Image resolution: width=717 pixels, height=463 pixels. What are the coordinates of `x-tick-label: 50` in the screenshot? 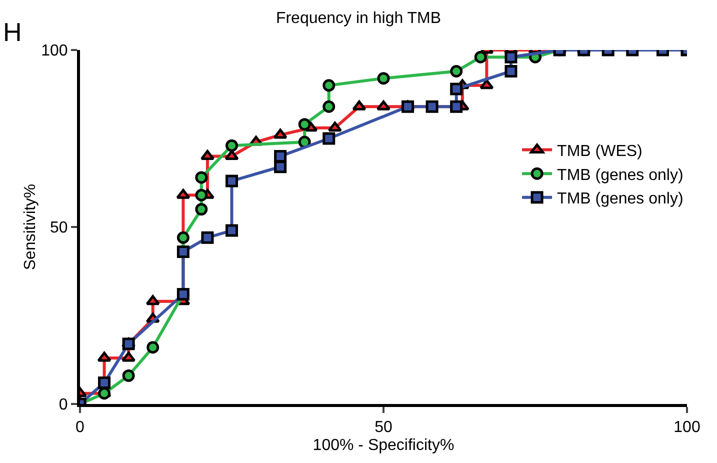 It's located at (383, 427).